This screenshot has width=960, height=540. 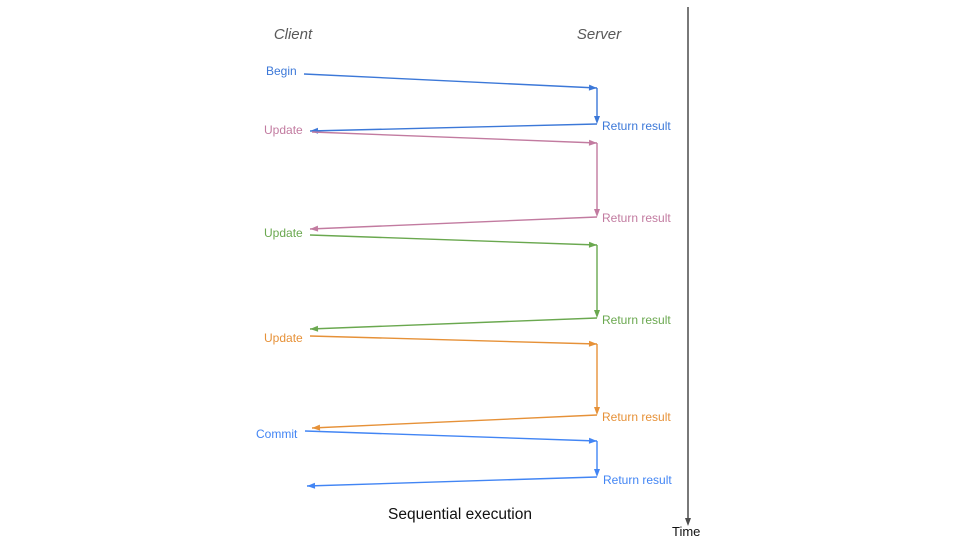 What do you see at coordinates (636, 320) in the screenshot?
I see `return-label-update-2: Return result` at bounding box center [636, 320].